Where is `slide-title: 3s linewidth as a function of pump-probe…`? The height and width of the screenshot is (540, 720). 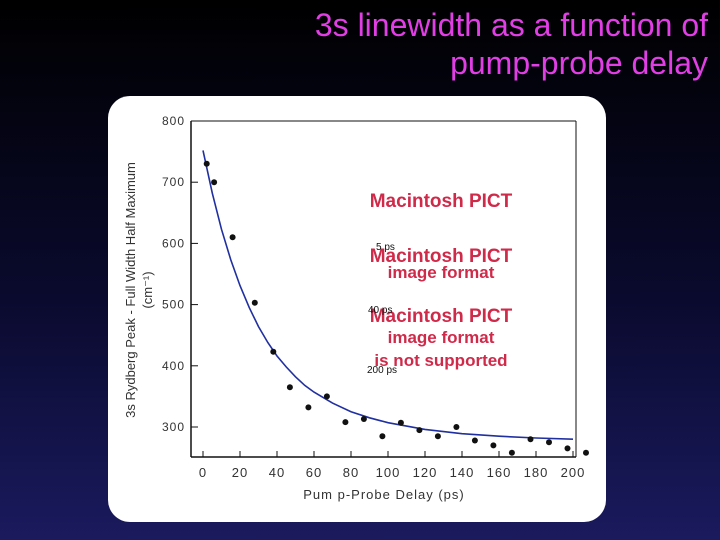
slide-title: 3s linewidth as a function of pump-probe… is located at coordinates (428, 44).